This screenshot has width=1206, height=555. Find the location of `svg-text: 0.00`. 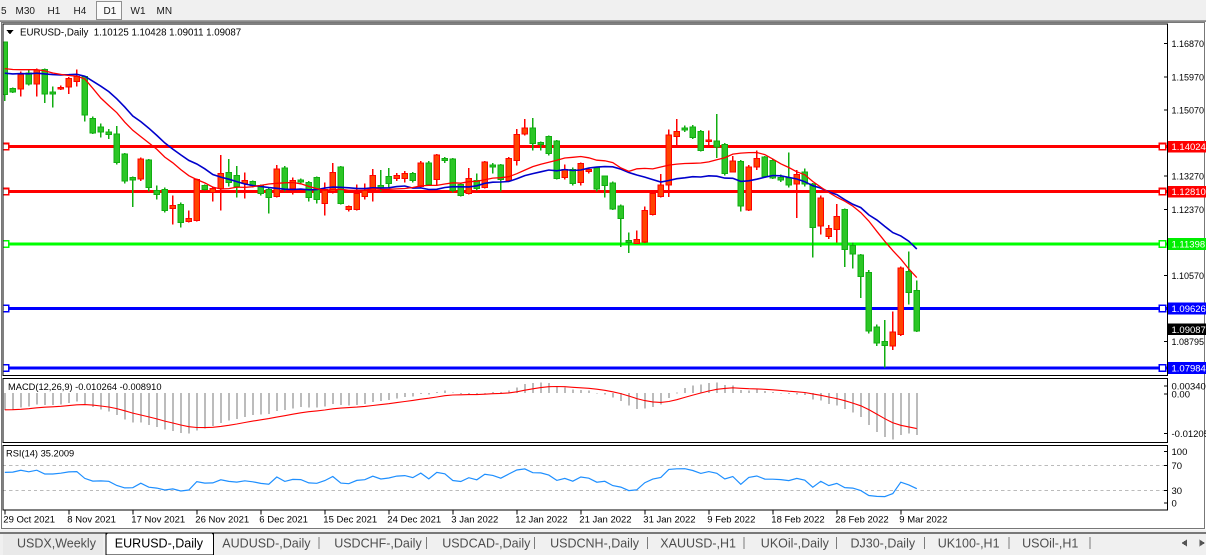

svg-text: 0.00 is located at coordinates (1181, 394).